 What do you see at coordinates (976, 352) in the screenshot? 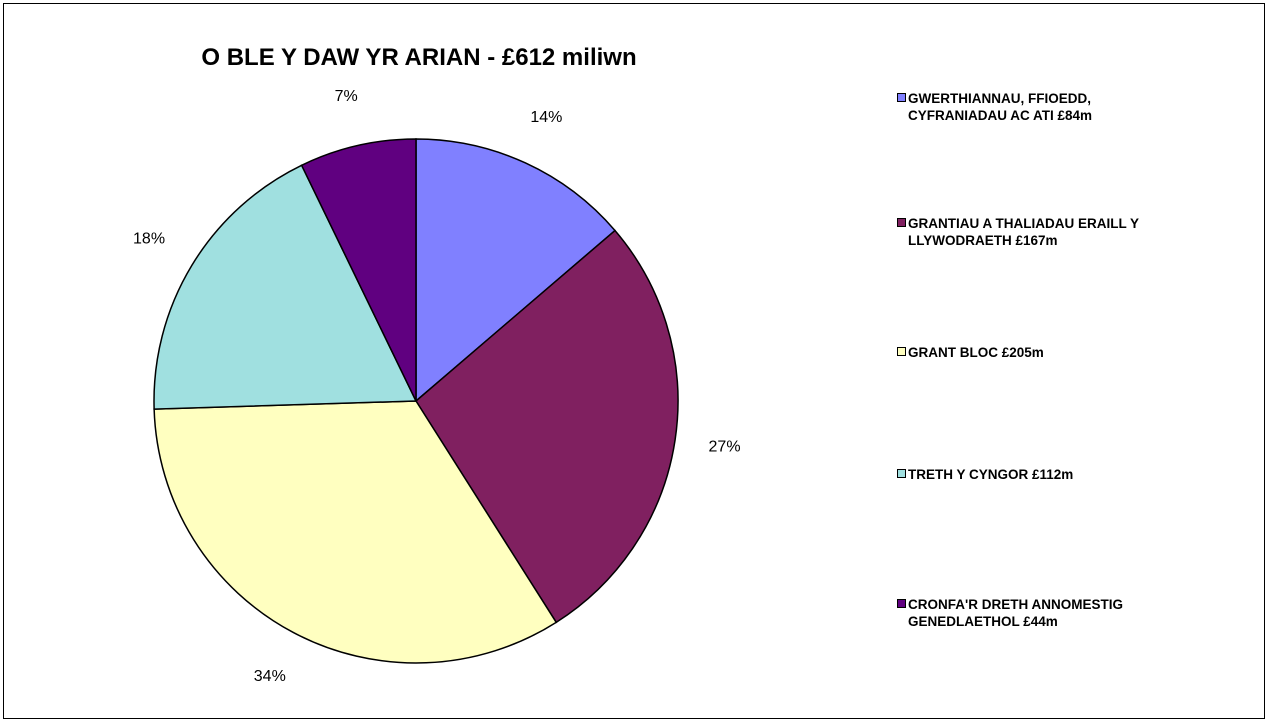
I see `legend-label-3: GRANT BLOC £205m` at bounding box center [976, 352].